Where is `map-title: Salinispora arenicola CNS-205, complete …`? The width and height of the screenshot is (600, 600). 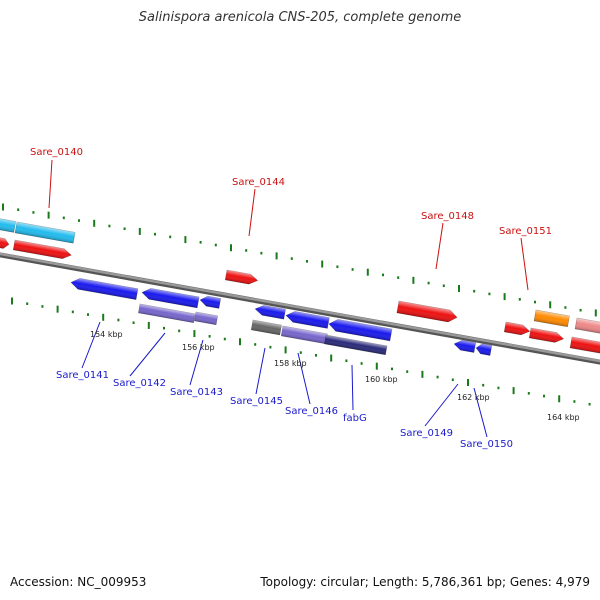
map-title: Salinispora arenicola CNS-205, complete … is located at coordinates (300, 17).